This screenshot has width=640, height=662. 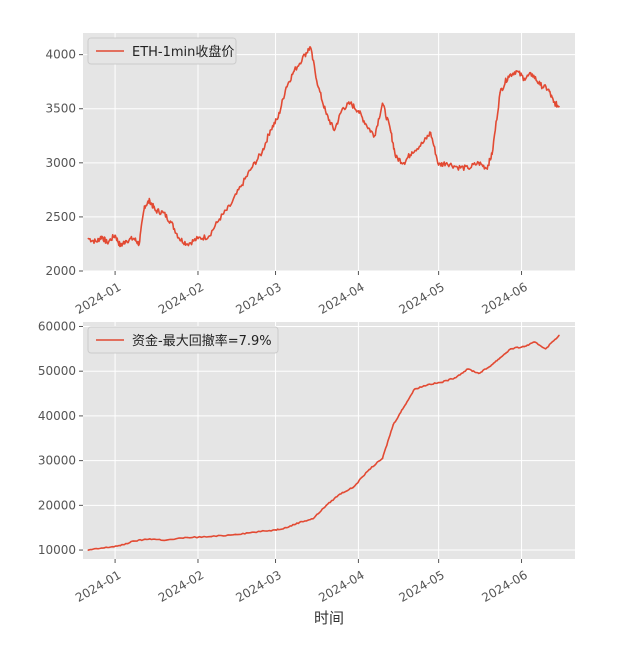 I want to click on y-tick-label: 10000, so click(x=57, y=550).